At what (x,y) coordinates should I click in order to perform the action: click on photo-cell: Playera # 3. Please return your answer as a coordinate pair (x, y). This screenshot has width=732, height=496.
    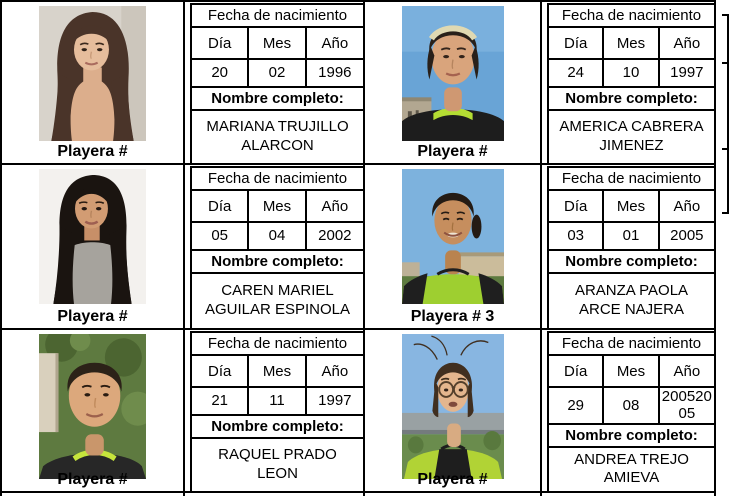
    Looking at the image, I should click on (453, 246).